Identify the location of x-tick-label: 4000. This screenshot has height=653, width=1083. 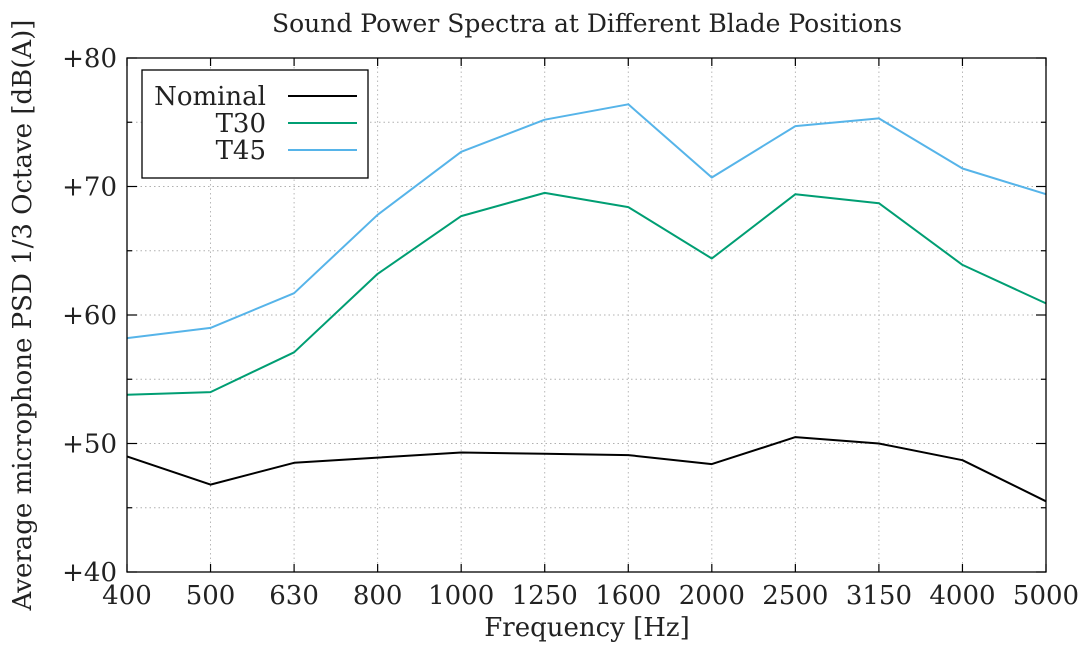
(962, 596).